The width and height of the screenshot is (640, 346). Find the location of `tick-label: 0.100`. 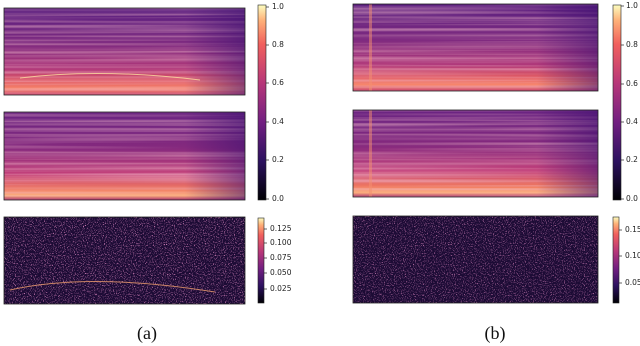

tick-label: 0.100 is located at coordinates (281, 242).